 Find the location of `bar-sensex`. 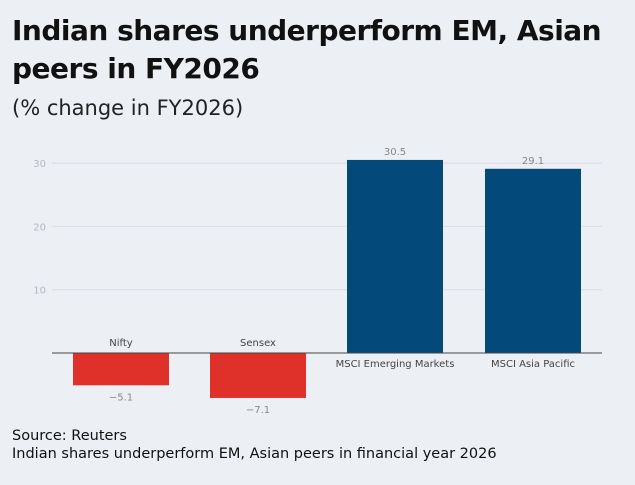

bar-sensex is located at coordinates (258, 375).